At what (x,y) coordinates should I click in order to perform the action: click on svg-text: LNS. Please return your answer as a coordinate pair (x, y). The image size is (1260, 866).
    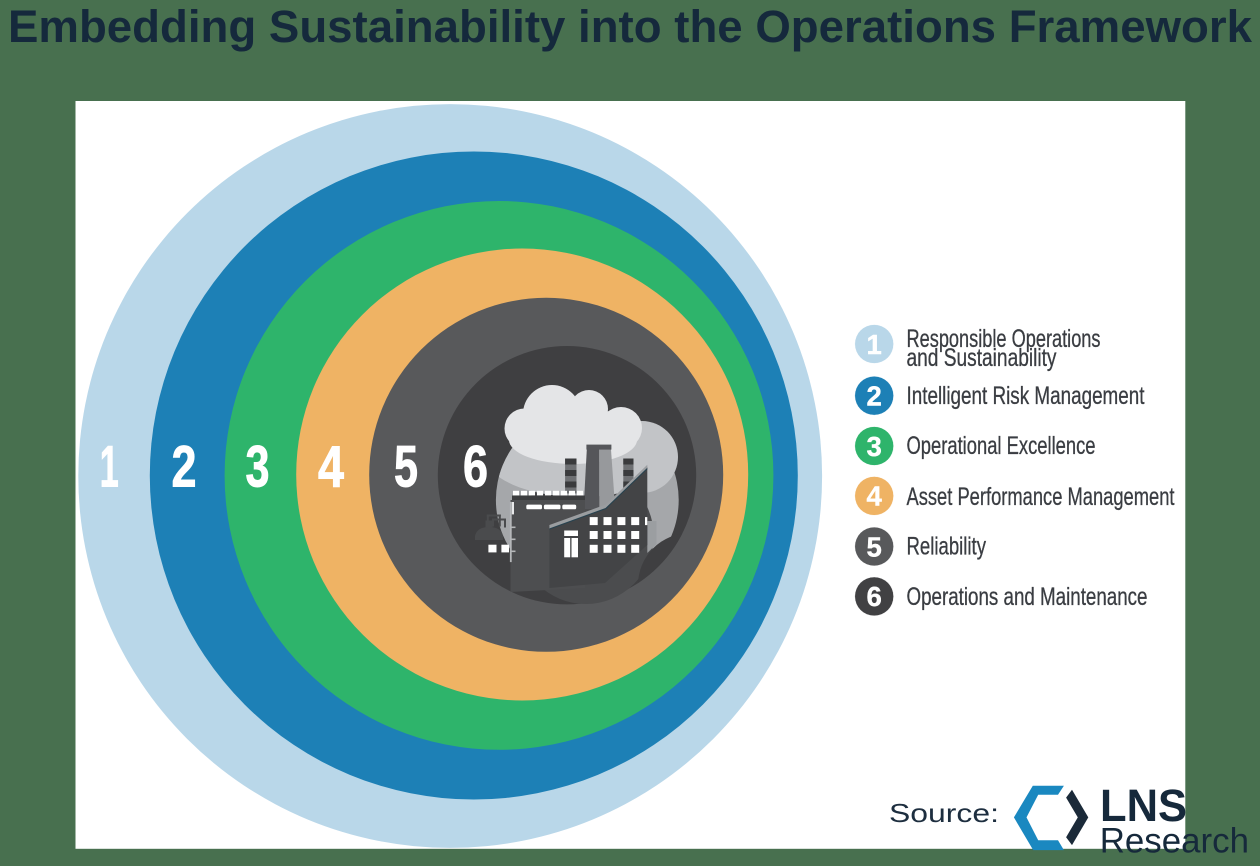
    Looking at the image, I should click on (1143, 805).